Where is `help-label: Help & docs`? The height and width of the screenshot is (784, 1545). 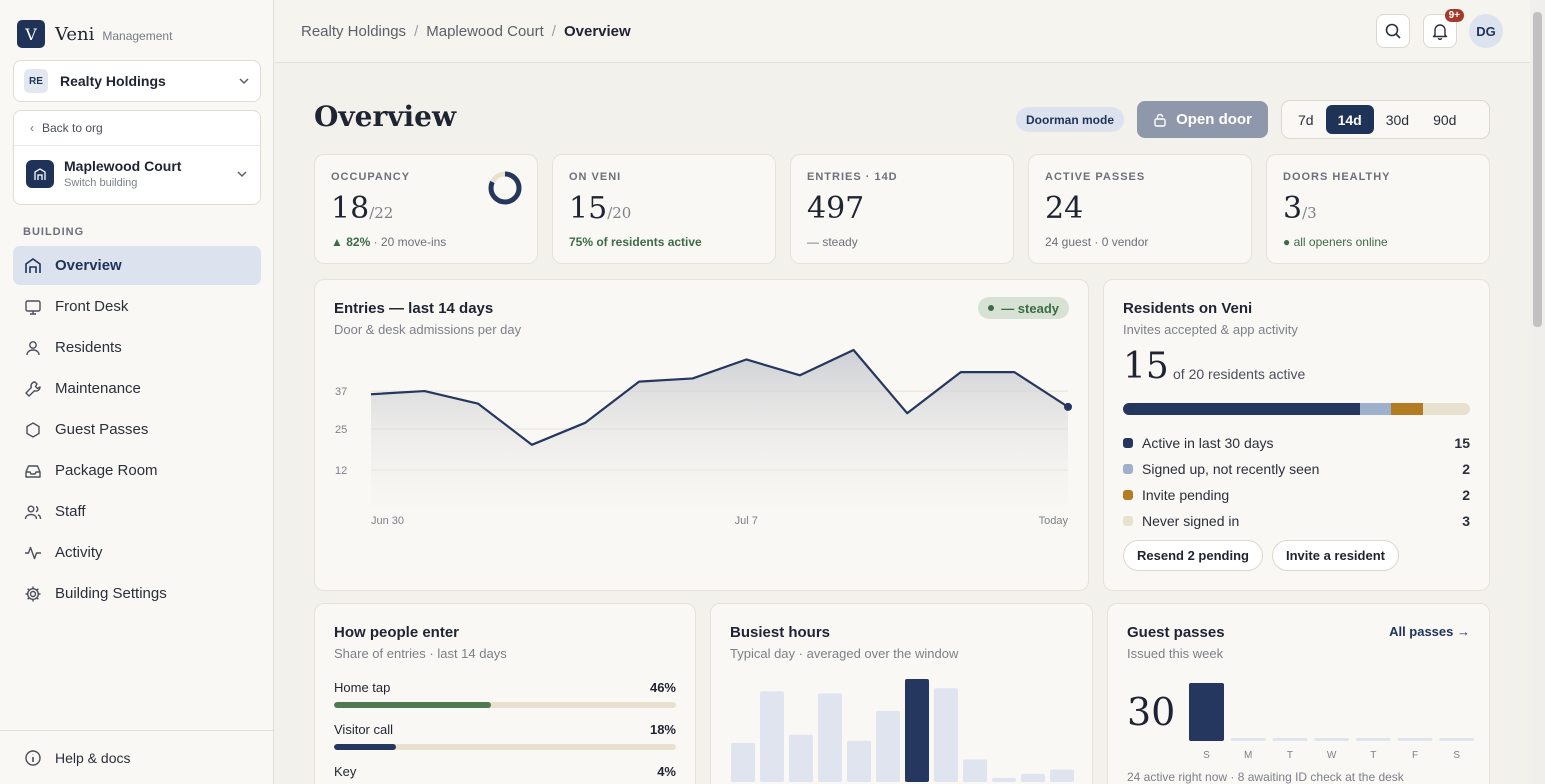
help-label: Help & docs is located at coordinates (93, 757).